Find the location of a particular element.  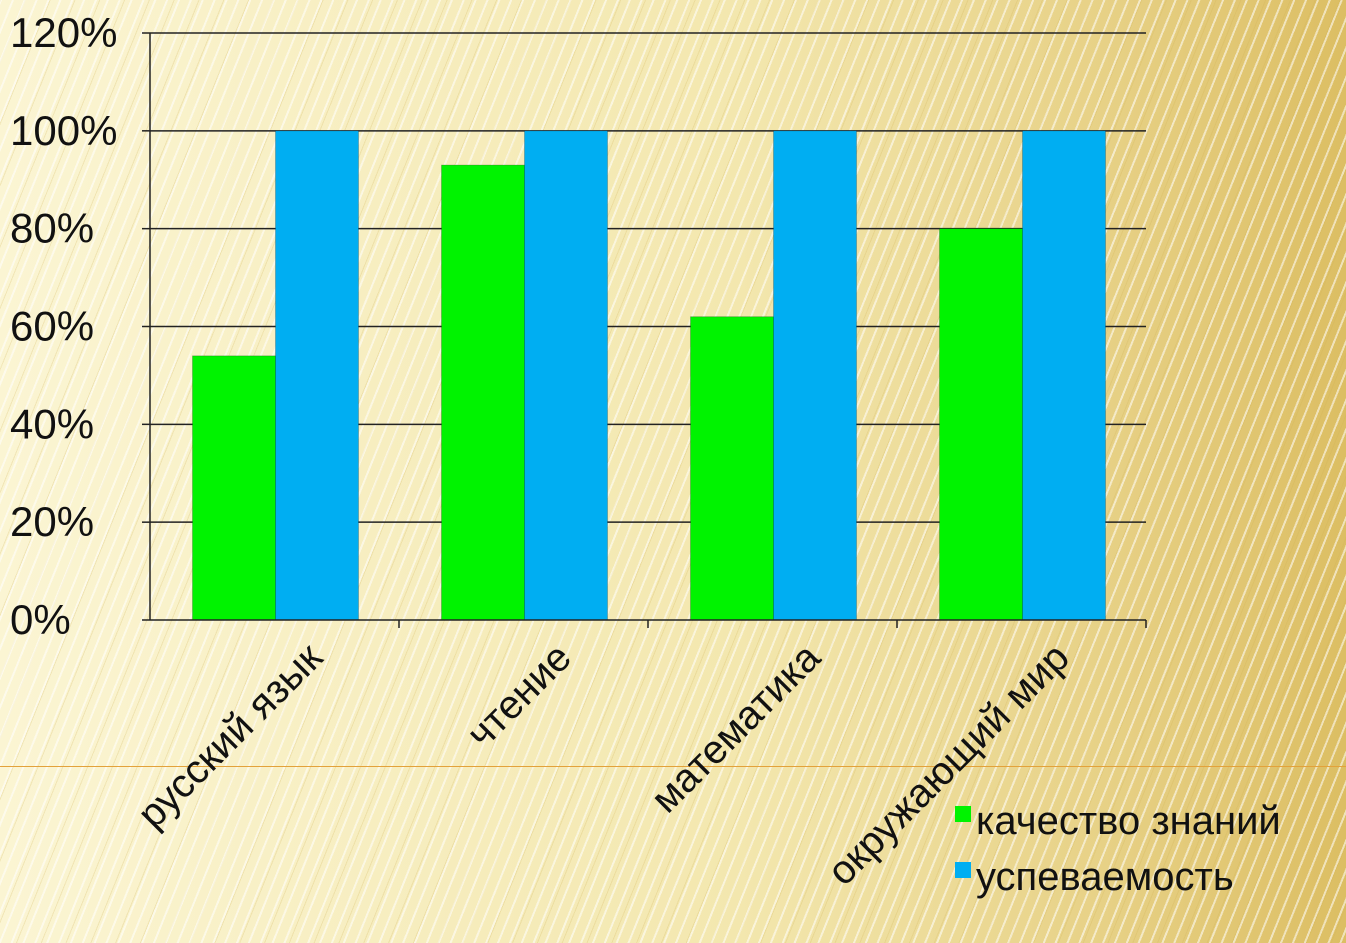

x-tick-label: математика is located at coordinates (736, 728).